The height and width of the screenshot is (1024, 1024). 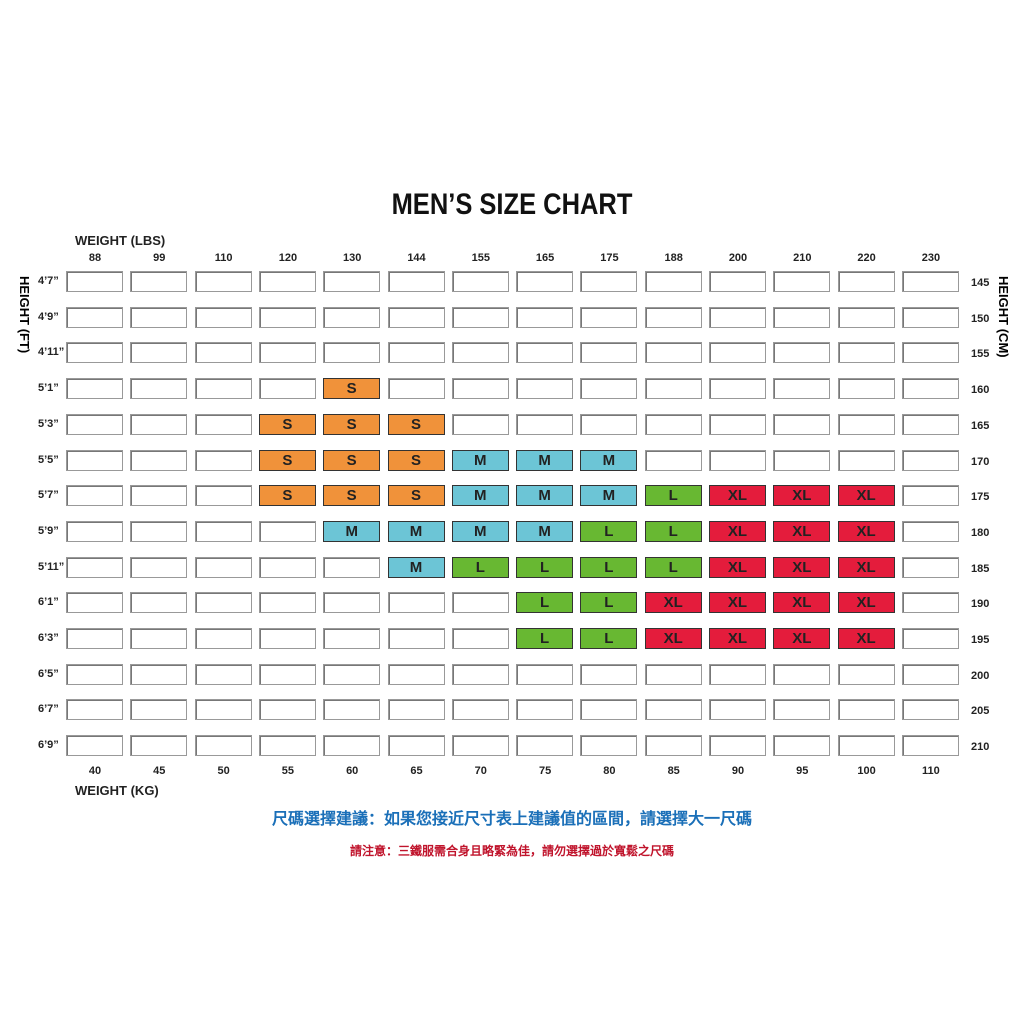 What do you see at coordinates (48, 745) in the screenshot?
I see `ft-label: 6’9”` at bounding box center [48, 745].